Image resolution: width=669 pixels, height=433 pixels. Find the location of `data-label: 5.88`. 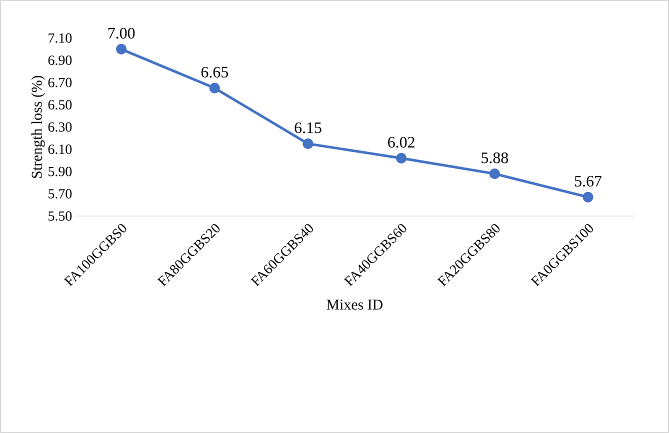

data-label: 5.88 is located at coordinates (495, 158).